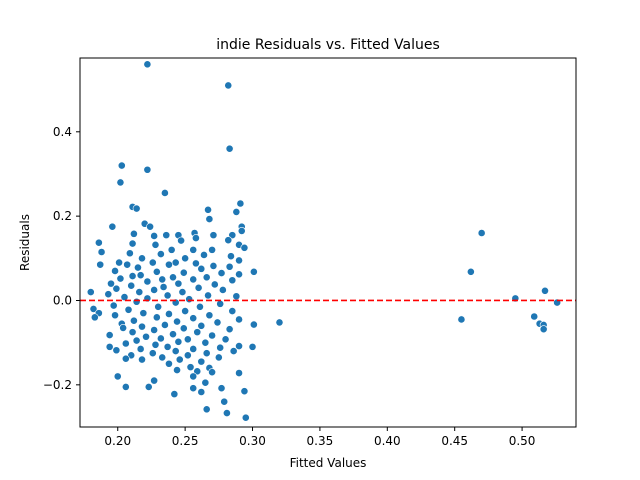  Describe the element at coordinates (62, 300) in the screenshot. I see `y-tick-label: 0.0` at that location.